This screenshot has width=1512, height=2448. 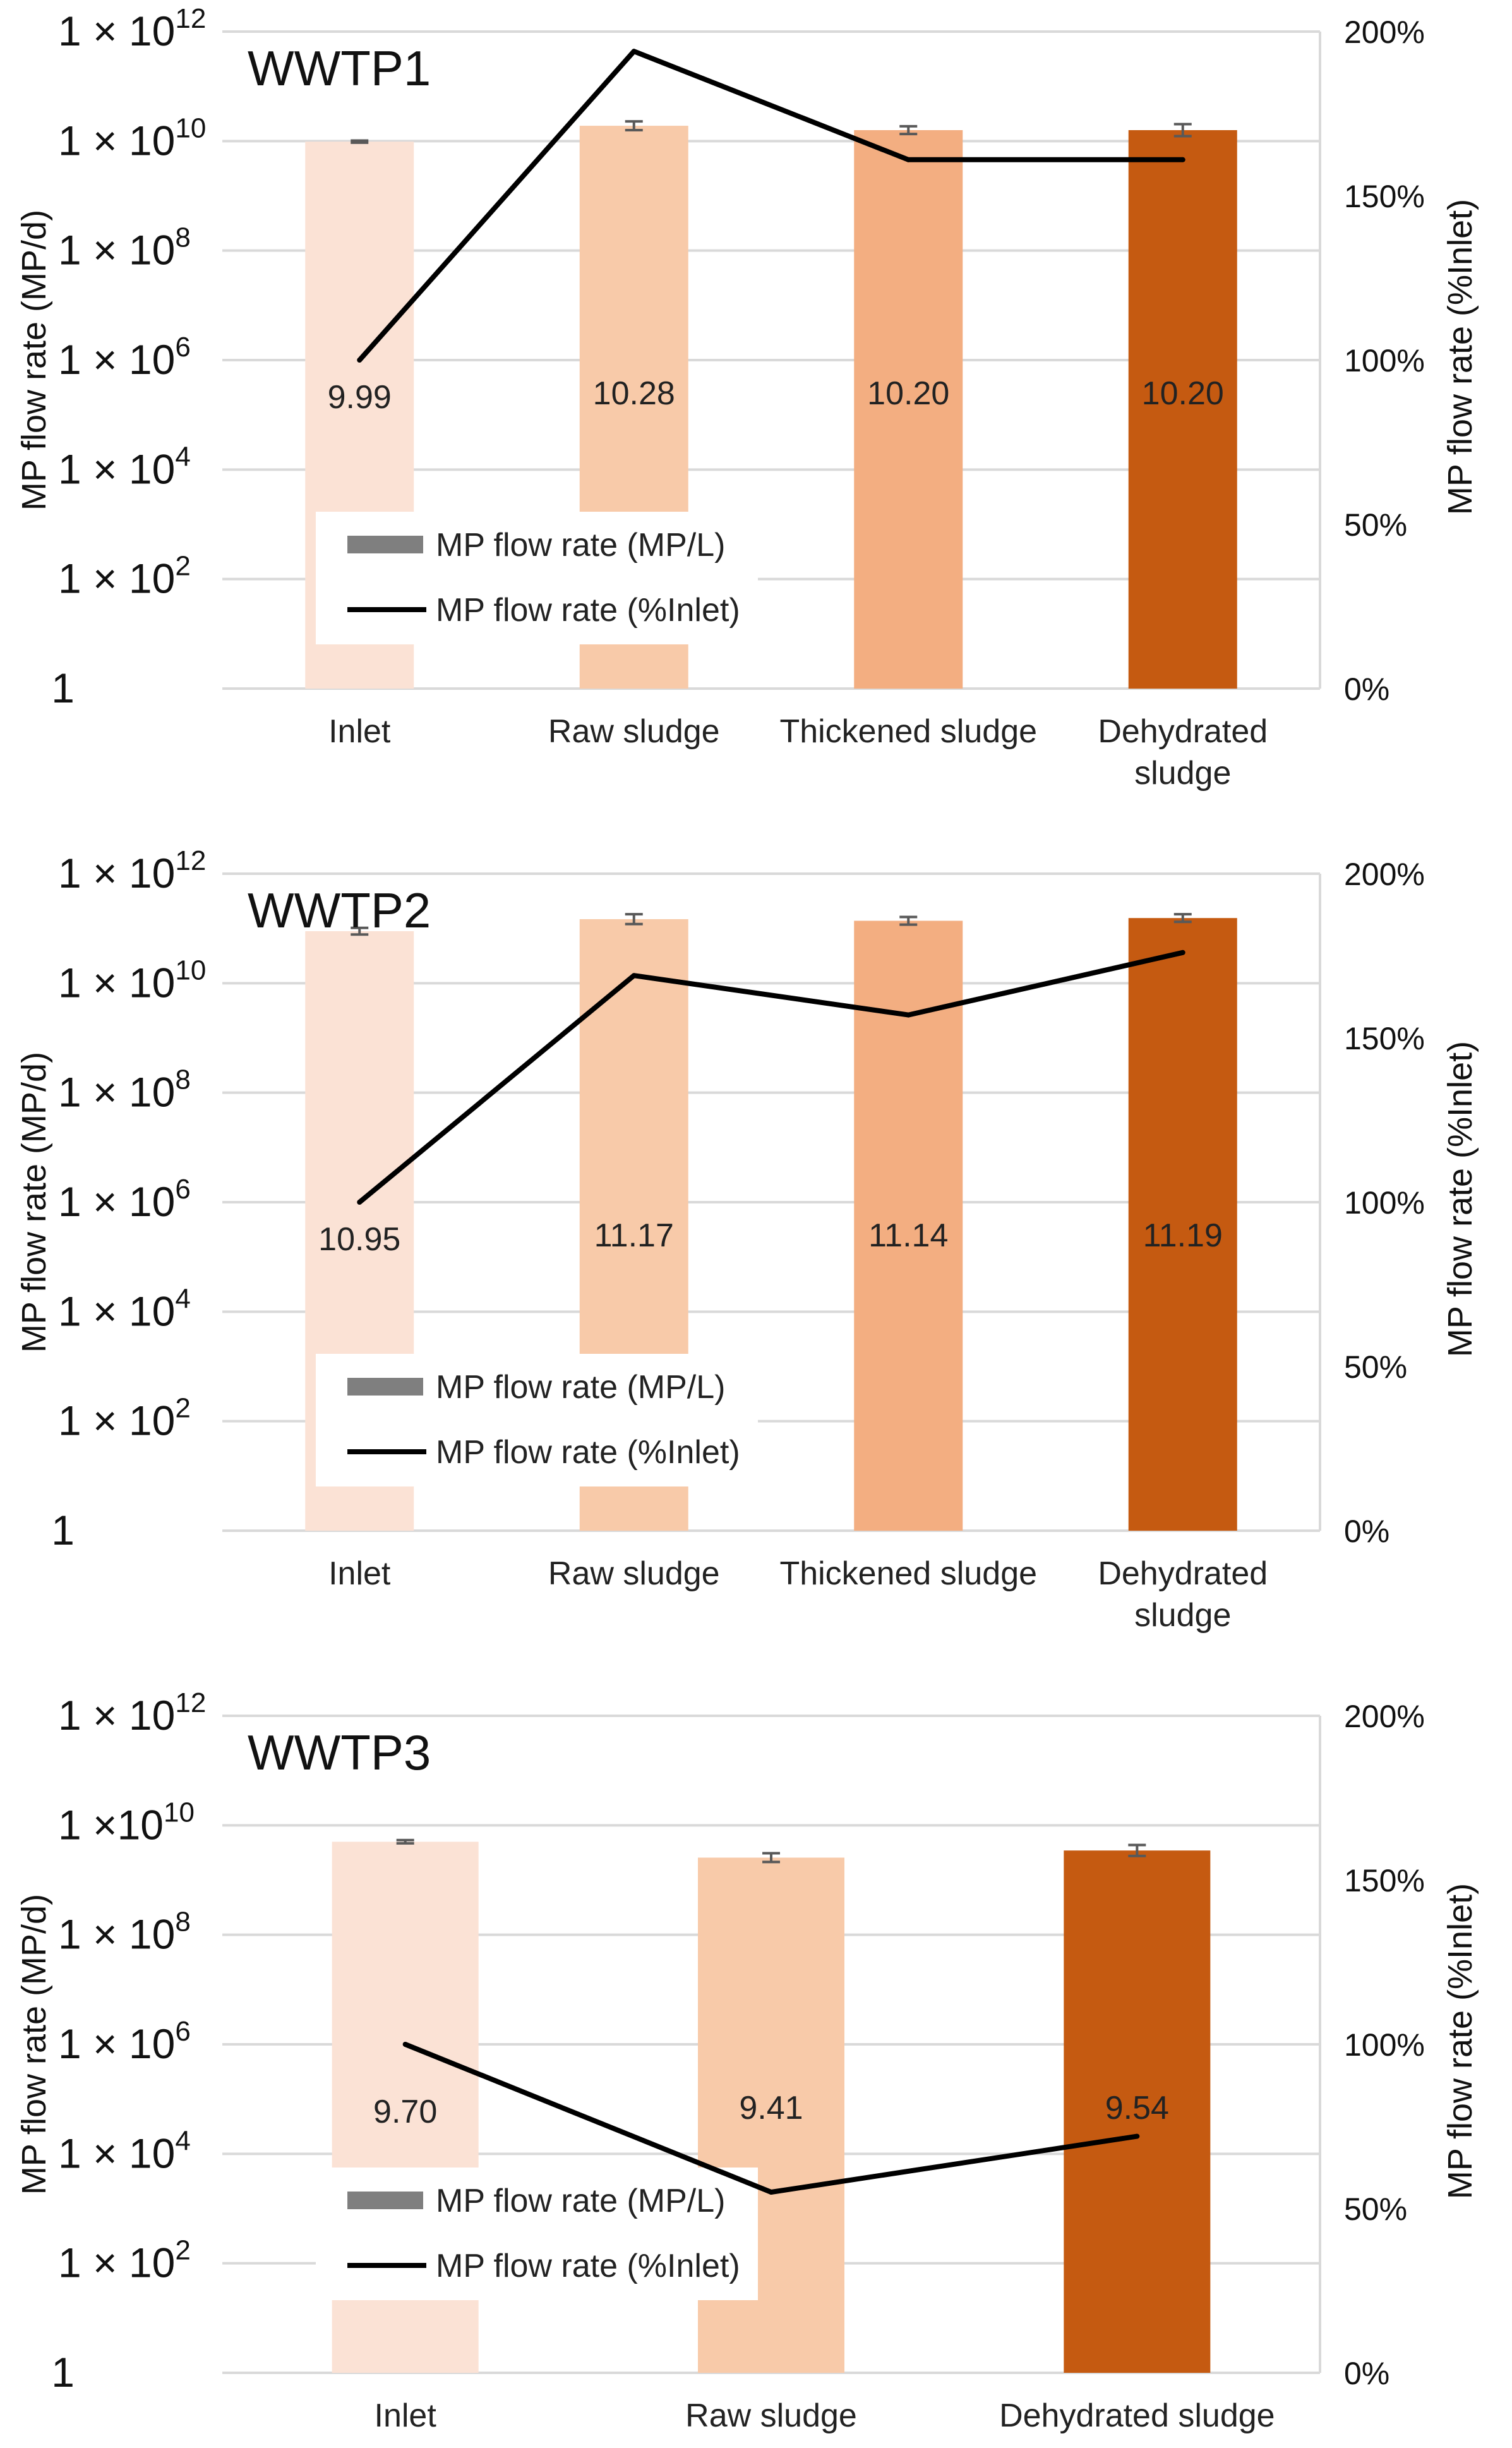 I want to click on y-tick-label-left: 1 ×10¹⁰, so click(x=126, y=1822).